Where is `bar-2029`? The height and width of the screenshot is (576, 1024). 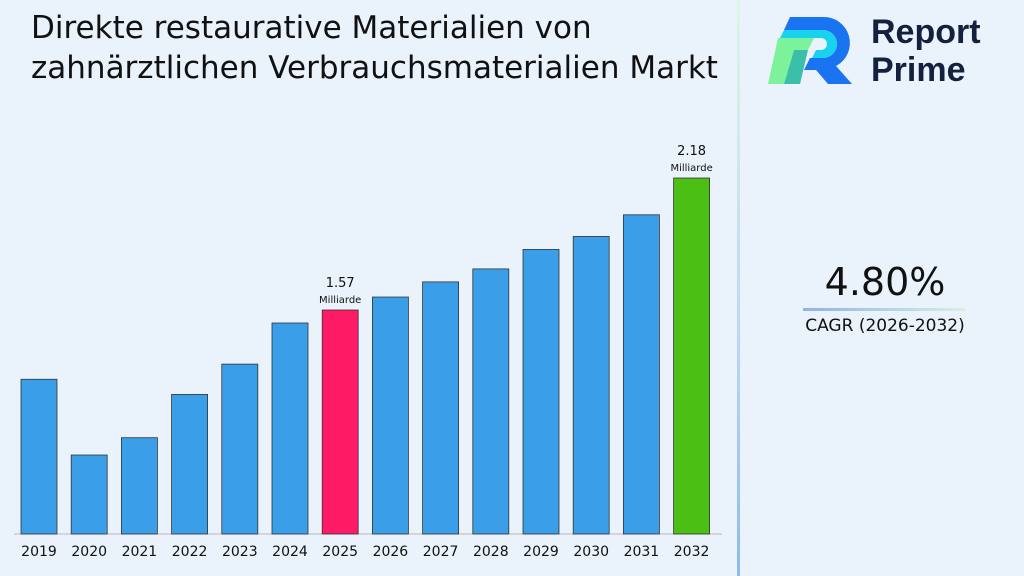 bar-2029 is located at coordinates (541, 392).